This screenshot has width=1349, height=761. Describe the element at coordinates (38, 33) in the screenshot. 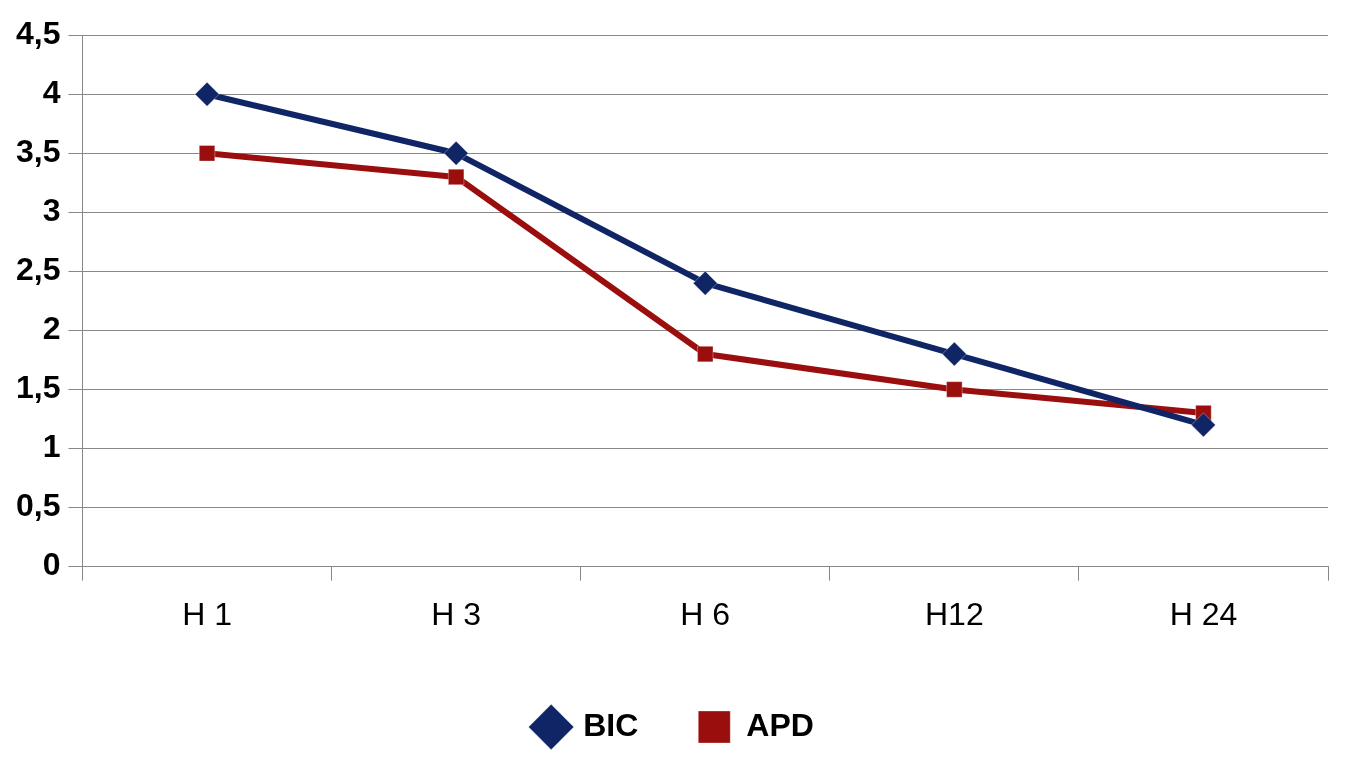

I see `y-tick-label: 4,5` at that location.